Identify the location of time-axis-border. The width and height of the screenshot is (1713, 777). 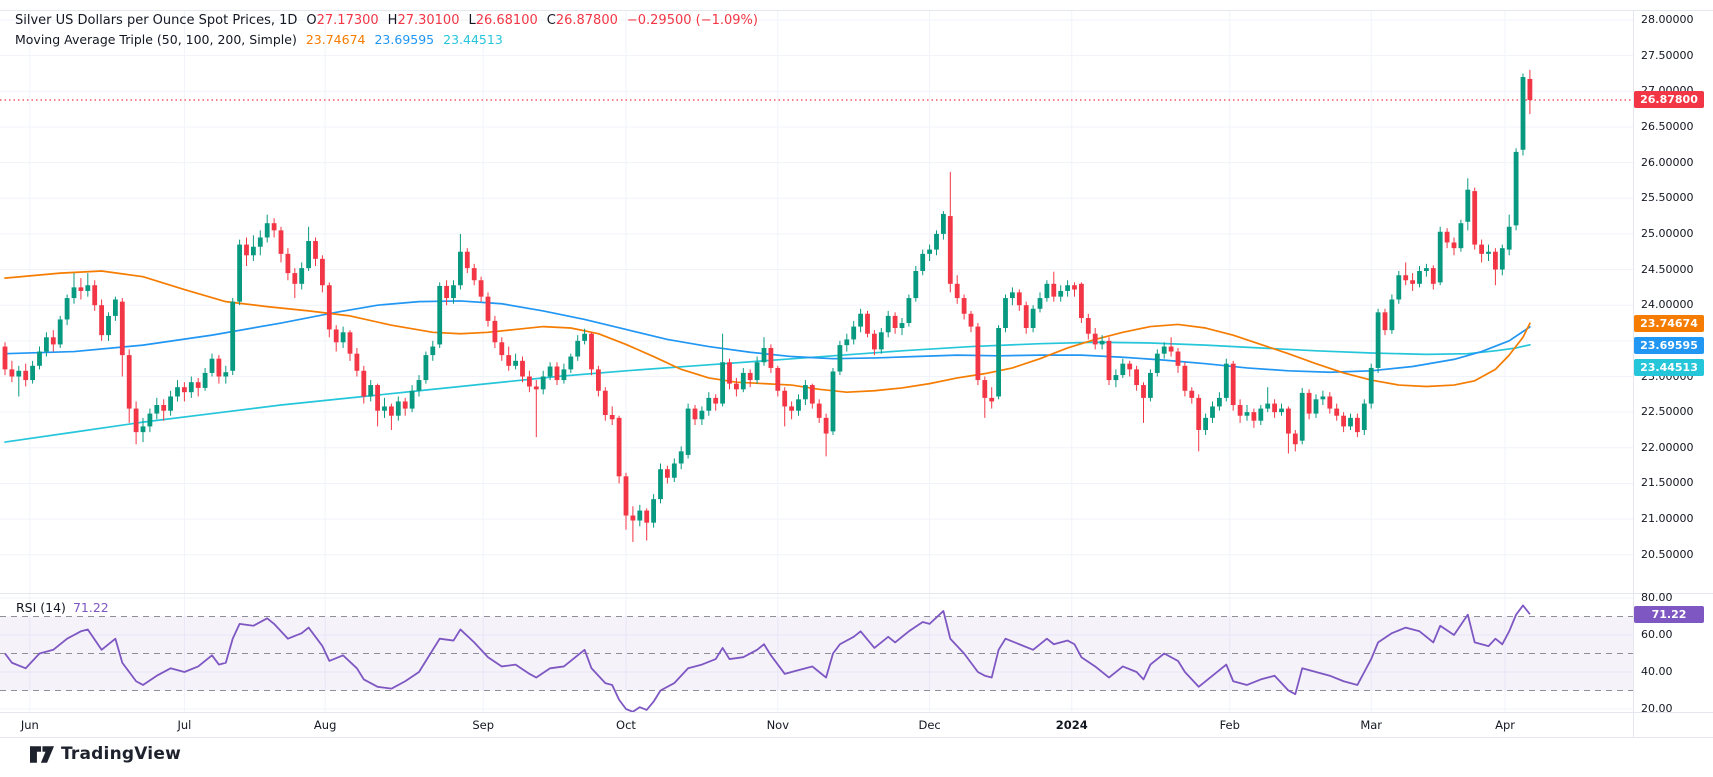
(856, 712).